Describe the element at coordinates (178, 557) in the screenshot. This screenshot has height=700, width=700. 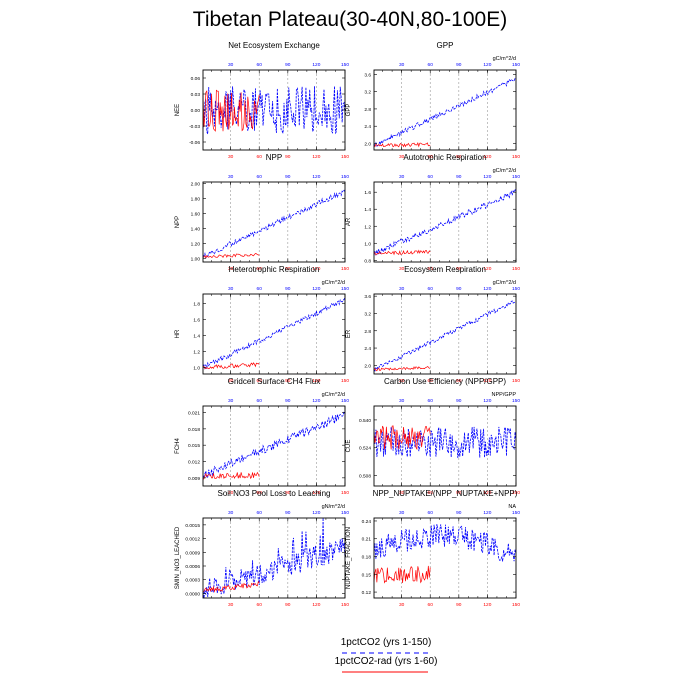
I see `y-axis-label: SMIN_NO3_LEACHED` at that location.